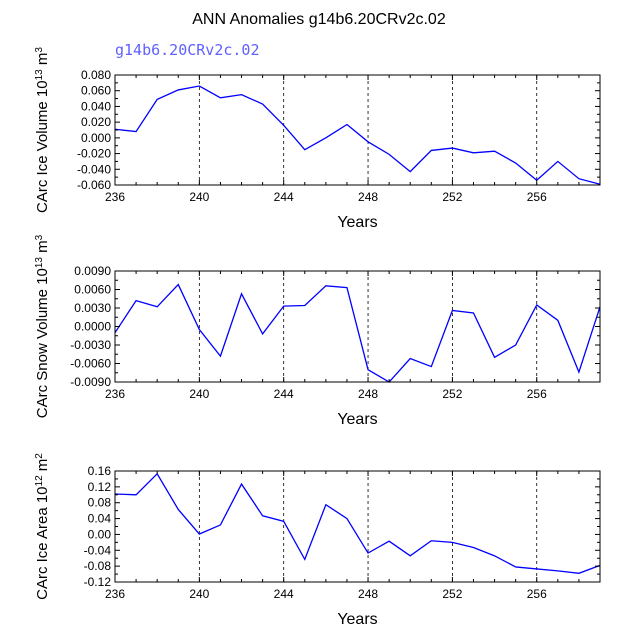  I want to click on y-tick-label: -0.12, so click(98, 582).